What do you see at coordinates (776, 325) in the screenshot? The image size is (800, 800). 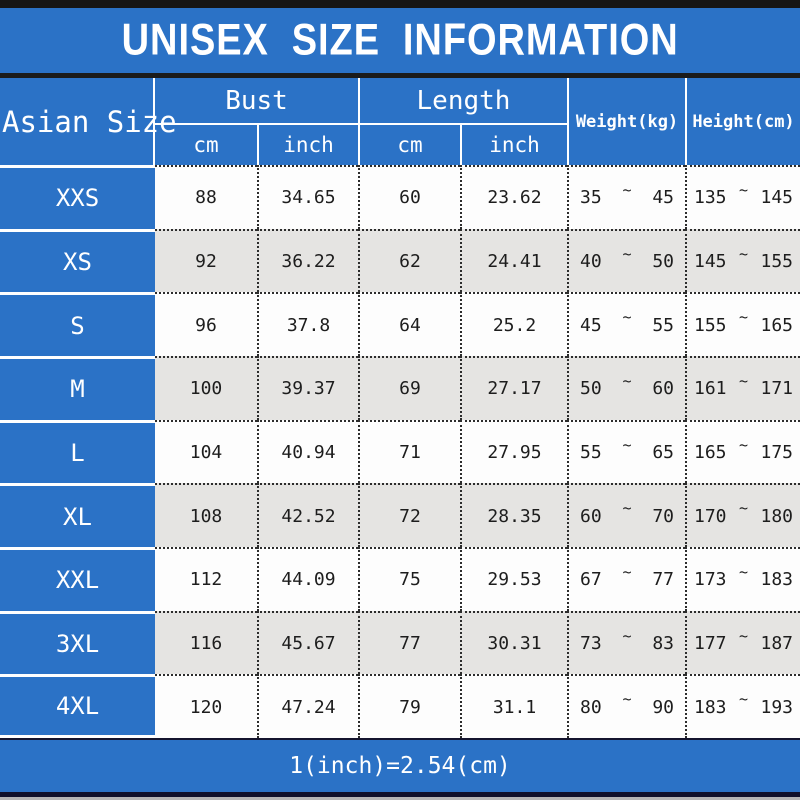 I see `height-max: 165` at bounding box center [776, 325].